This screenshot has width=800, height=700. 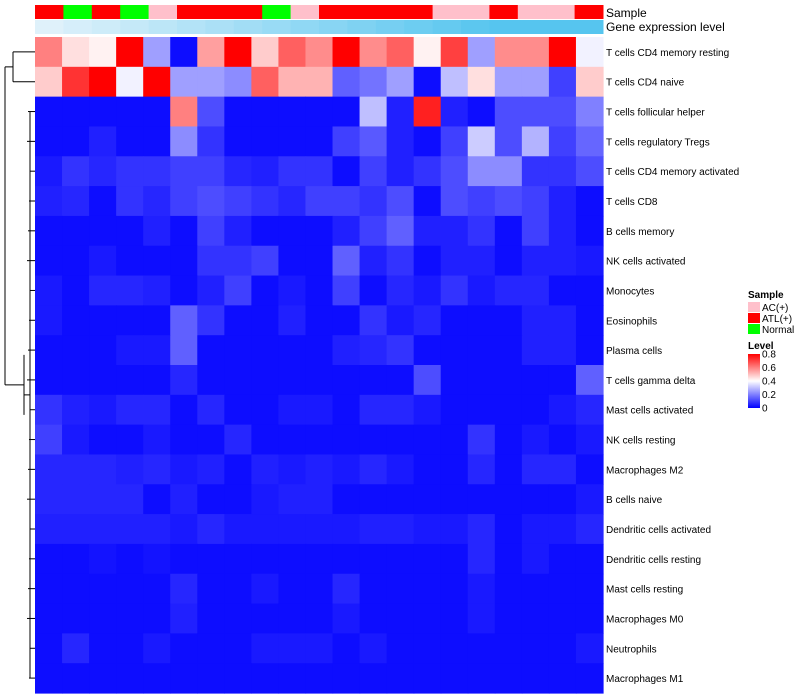 What do you see at coordinates (19, 365) in the screenshot?
I see `row-dendrogram` at bounding box center [19, 365].